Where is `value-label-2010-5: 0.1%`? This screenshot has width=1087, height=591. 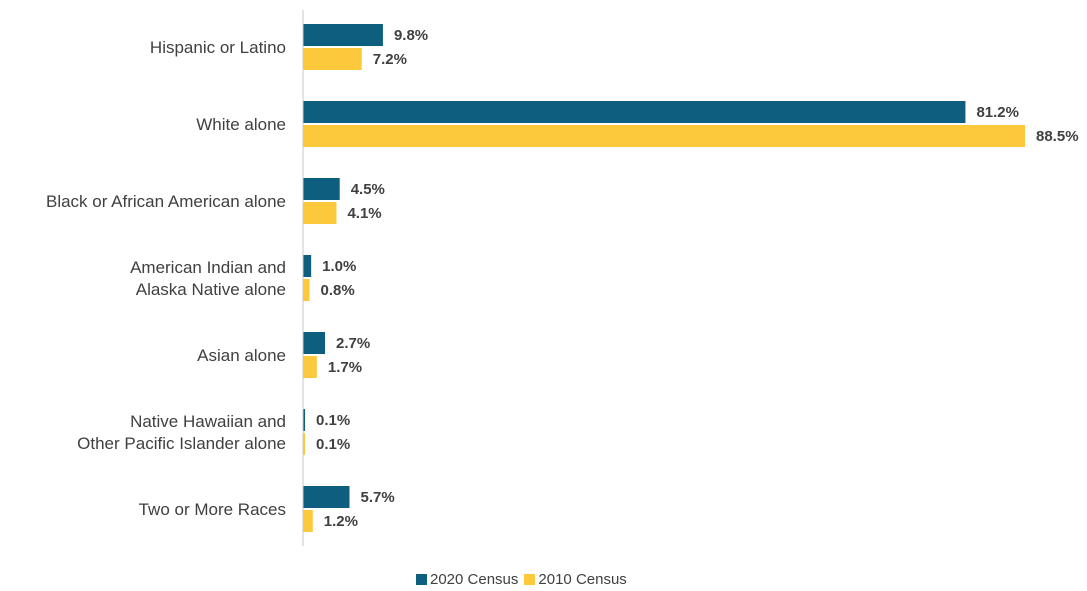
value-label-2010-5: 0.1% is located at coordinates (333, 444).